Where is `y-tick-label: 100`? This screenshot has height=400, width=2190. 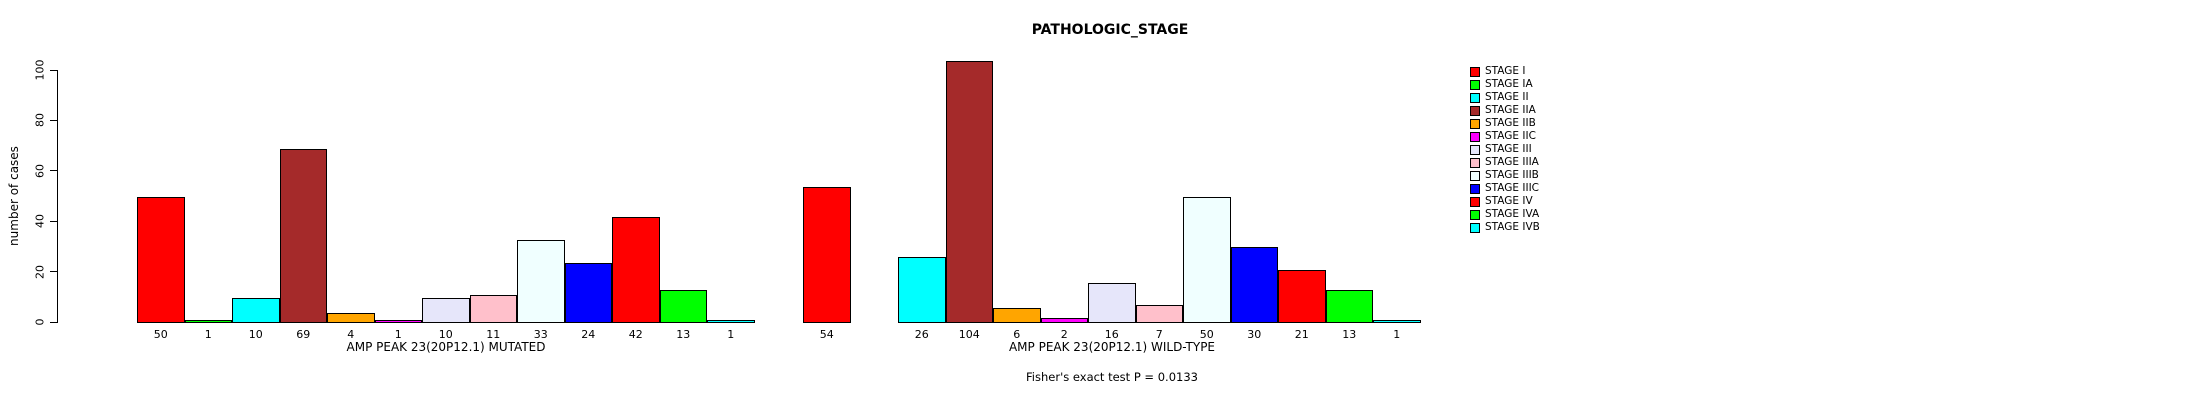
y-tick-label: 100 is located at coordinates (40, 70).